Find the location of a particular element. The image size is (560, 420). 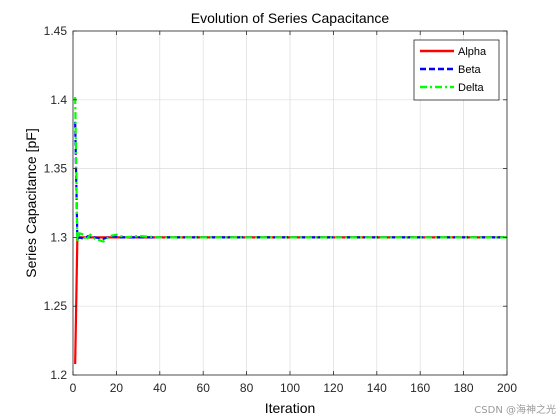

x-tick-label: 120 is located at coordinates (333, 388).